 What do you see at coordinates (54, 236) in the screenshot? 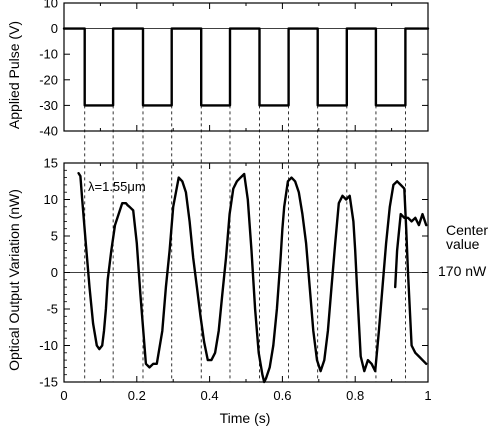
I see `y-tick-label: 5` at bounding box center [54, 236].